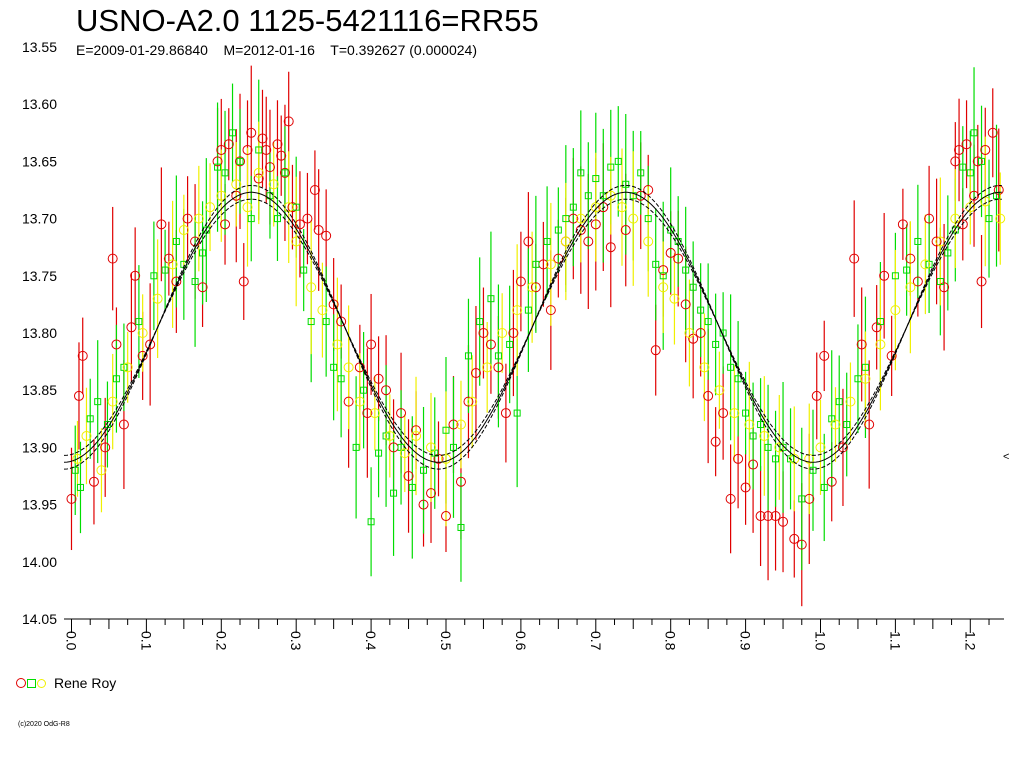 This screenshot has height=768, width=1024. What do you see at coordinates (895, 641) in the screenshot?
I see `x-tick-label: 1.1` at bounding box center [895, 641].